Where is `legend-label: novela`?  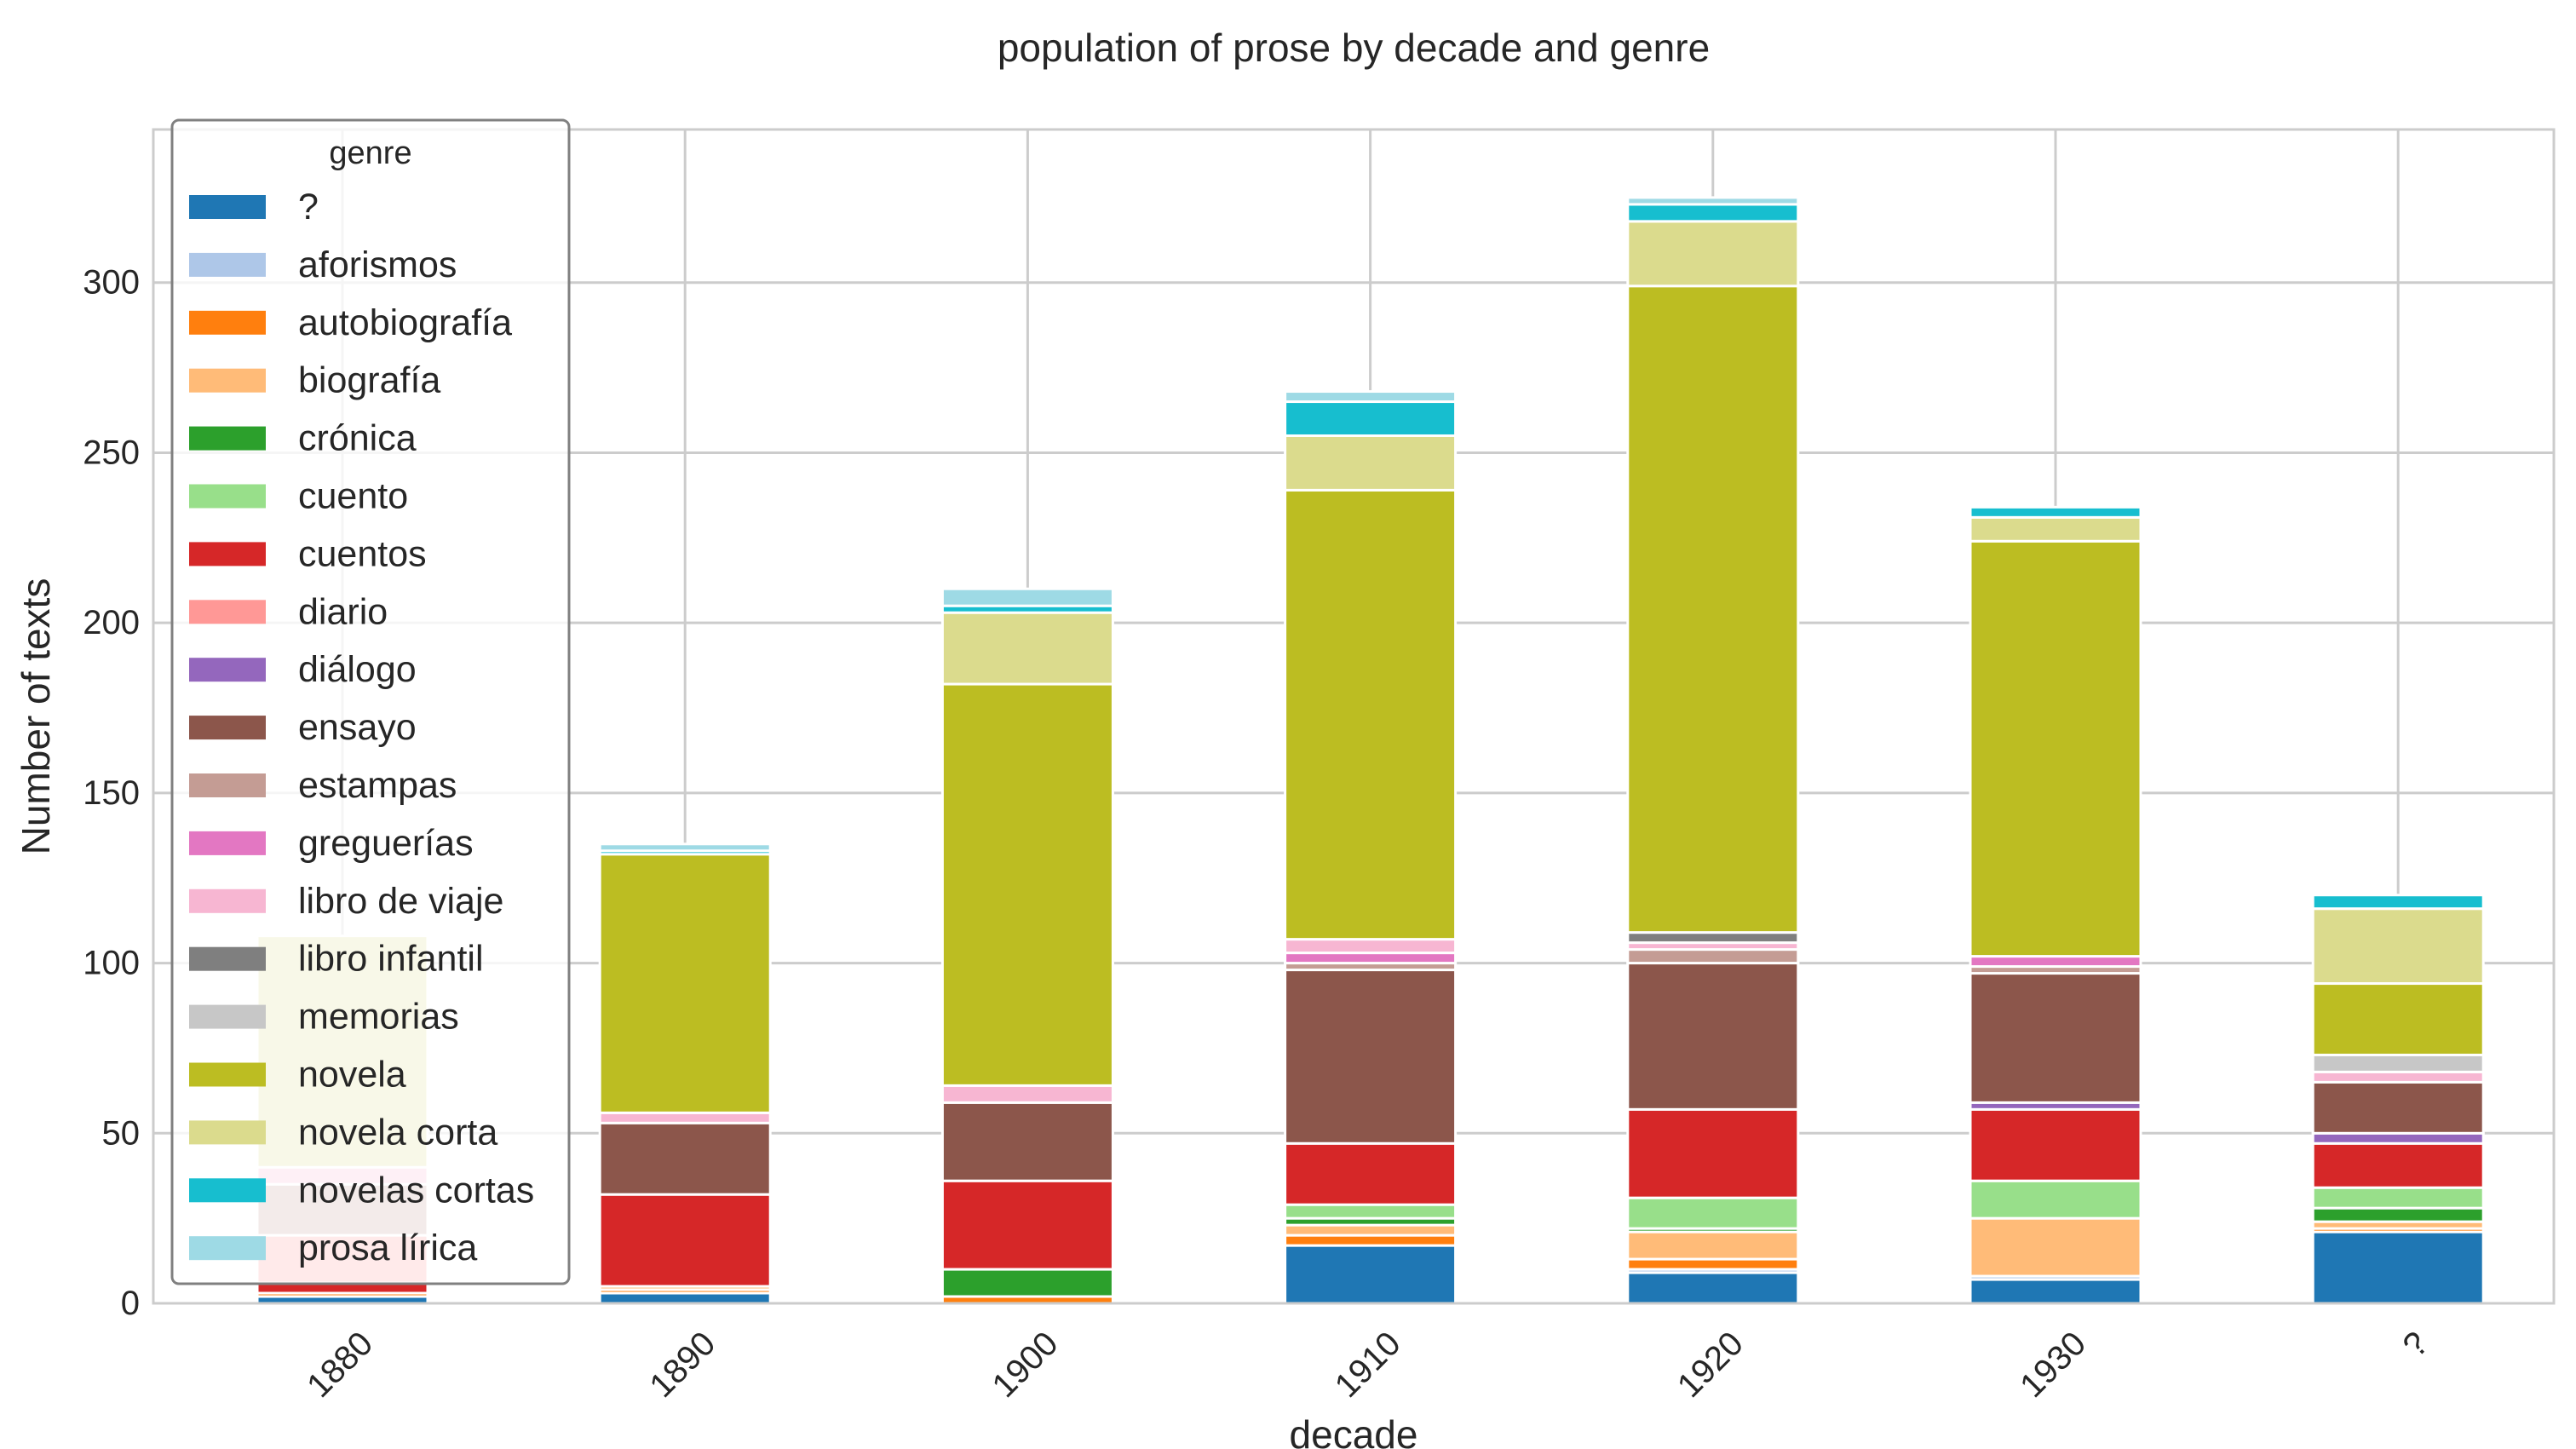 legend-label: novela is located at coordinates (352, 1075).